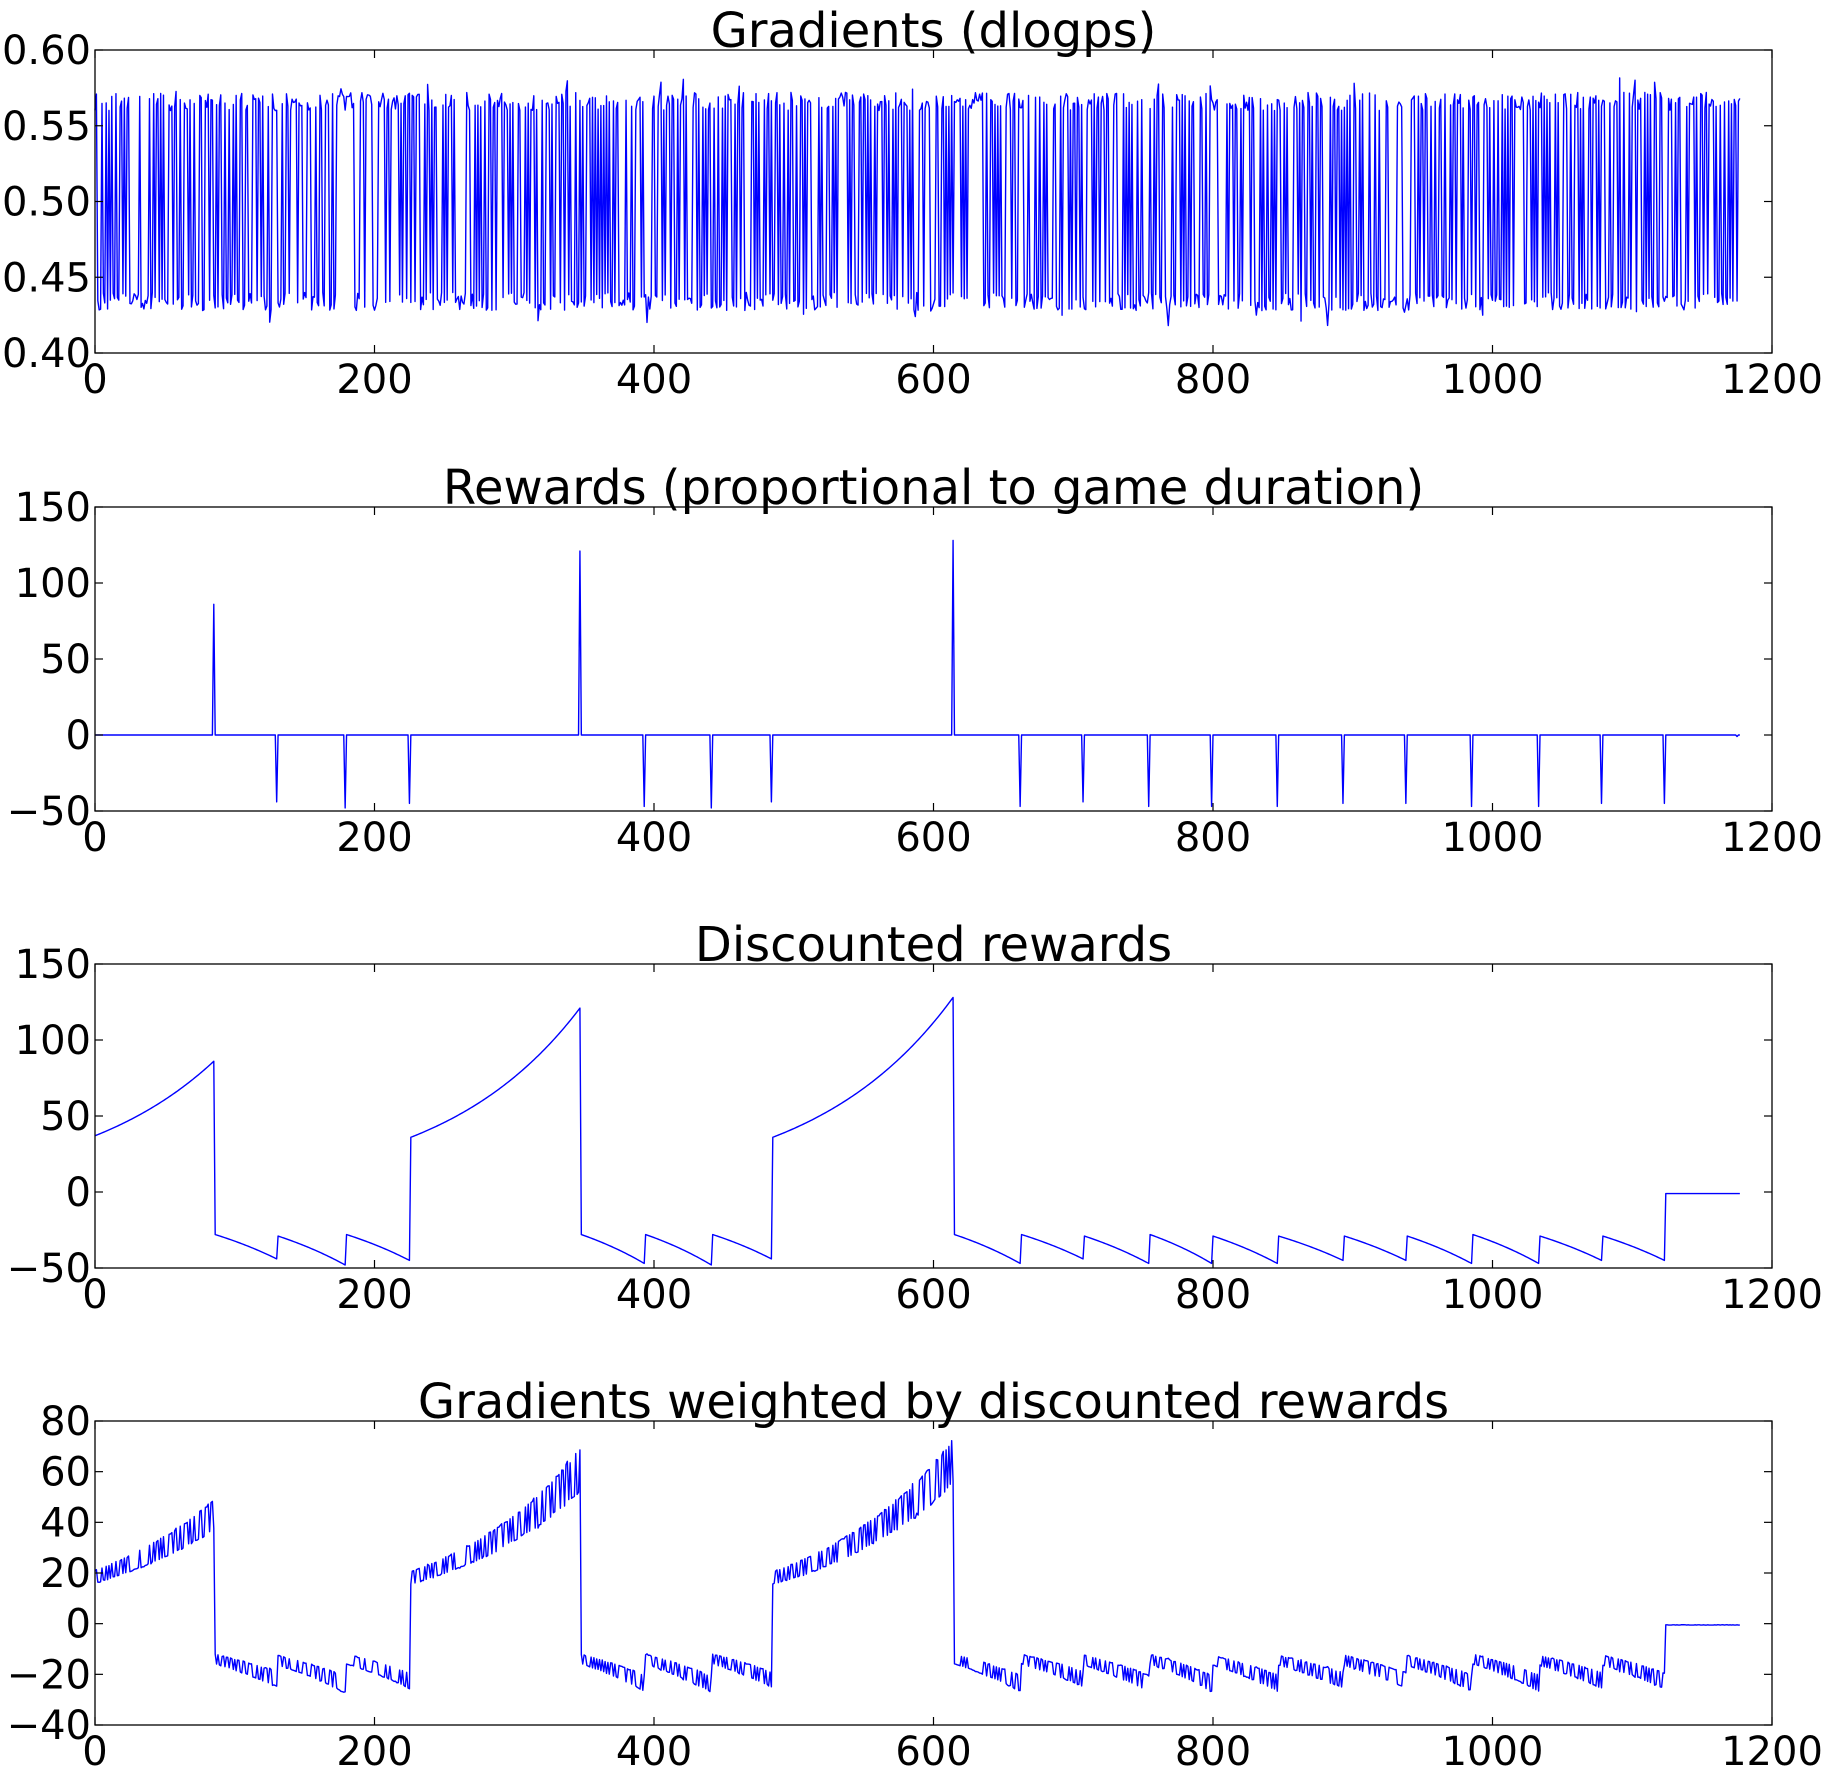 The height and width of the screenshot is (1774, 1823). Describe the element at coordinates (933, 945) in the screenshot. I see `chart-title: Discounted rewards` at that location.